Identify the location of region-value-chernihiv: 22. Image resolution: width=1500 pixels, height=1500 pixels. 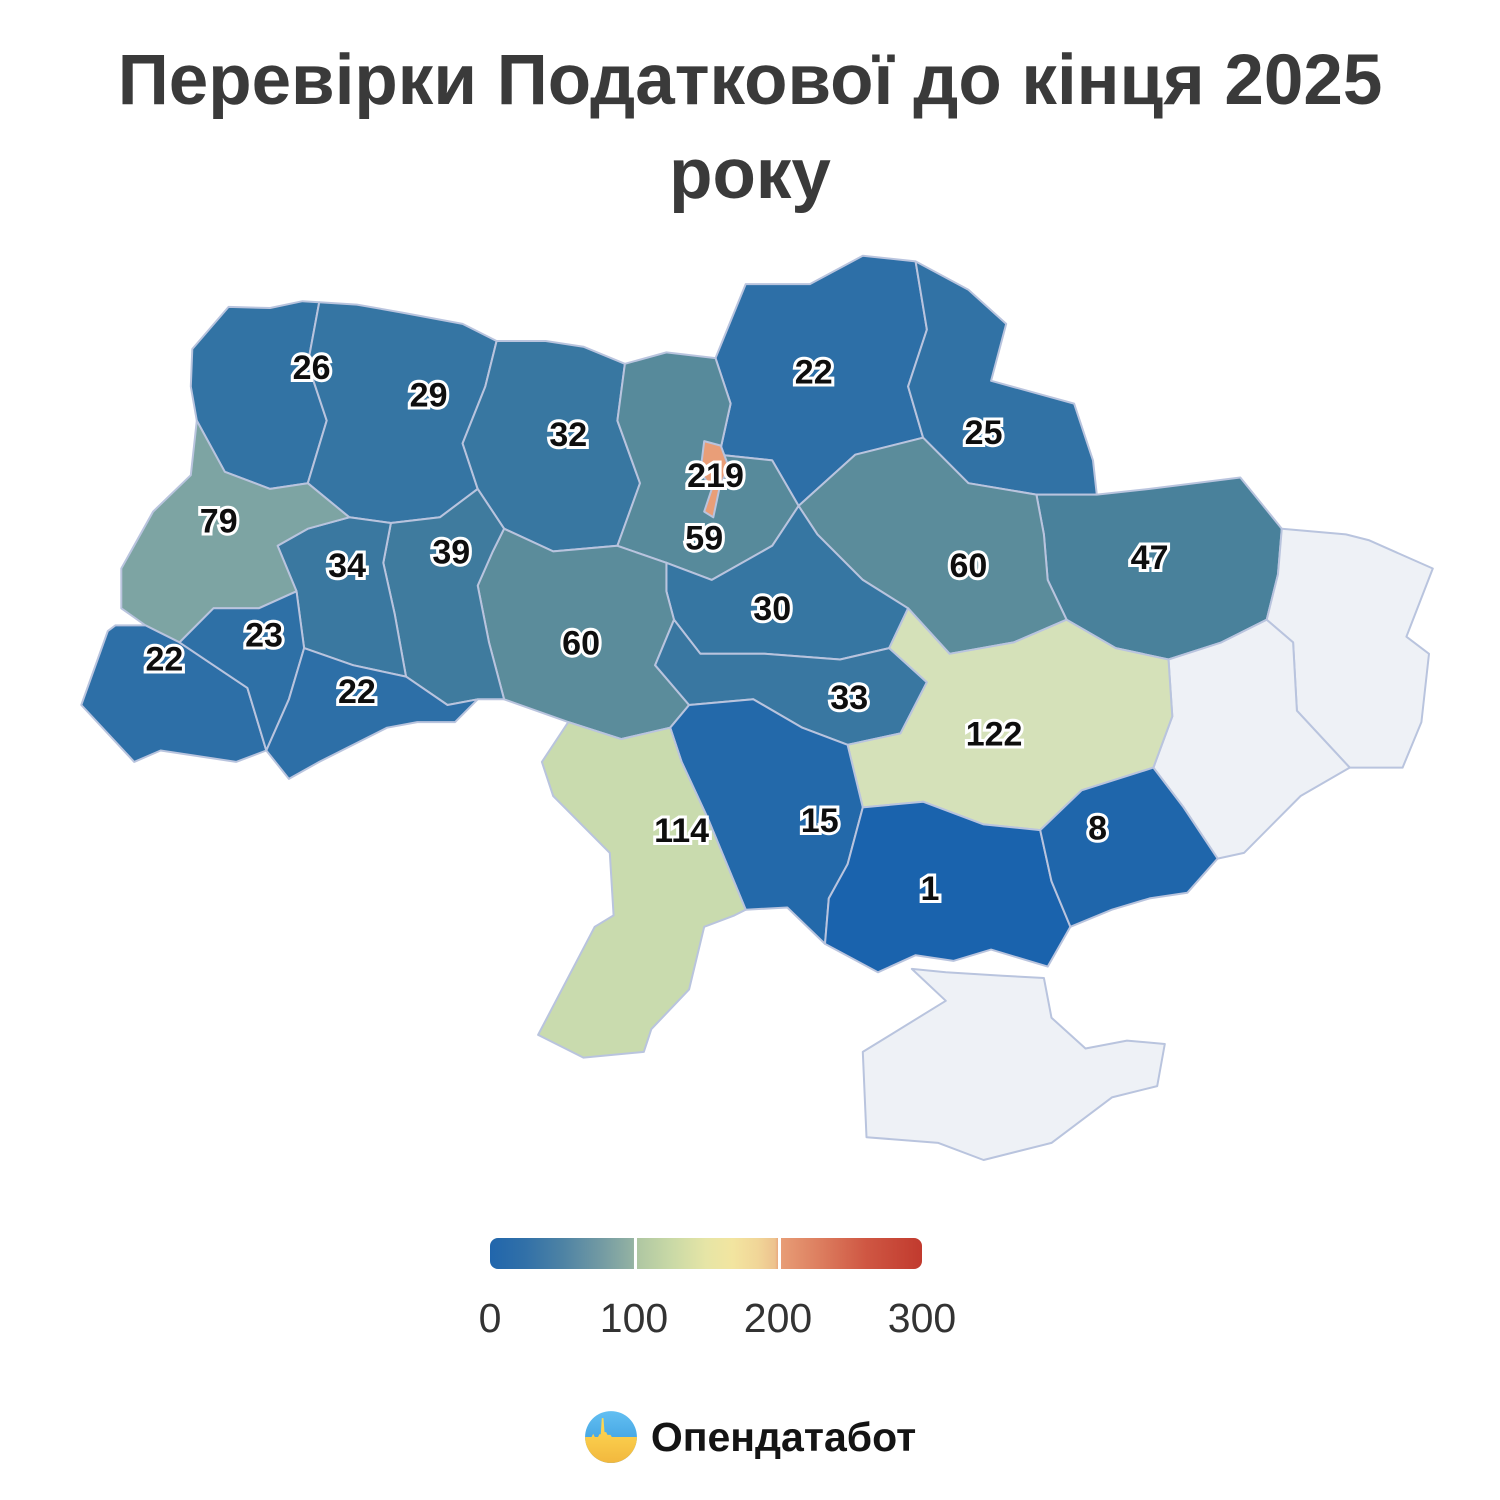
(814, 373).